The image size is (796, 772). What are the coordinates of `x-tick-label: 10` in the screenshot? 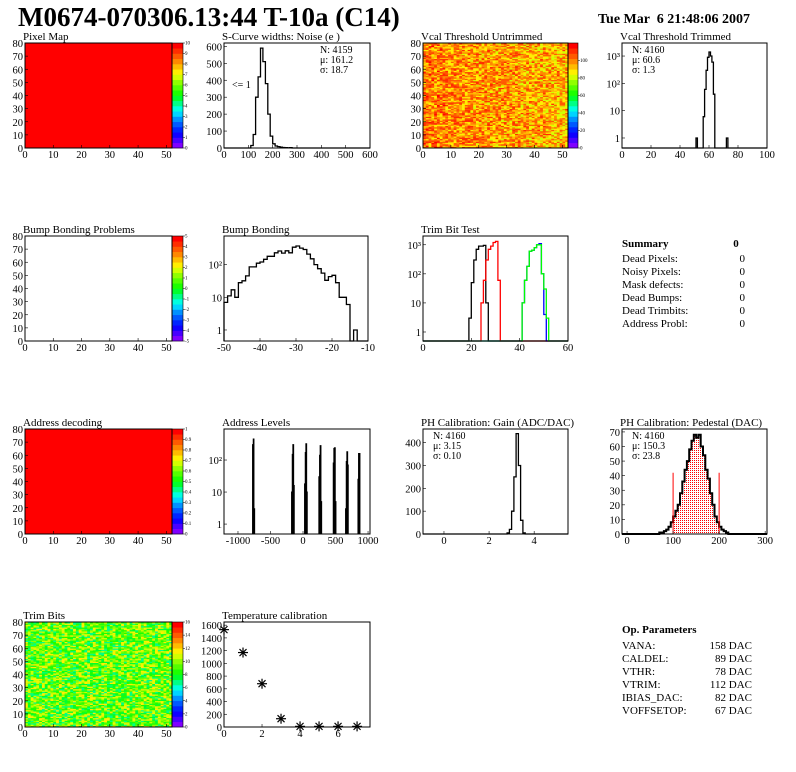 It's located at (451, 155).